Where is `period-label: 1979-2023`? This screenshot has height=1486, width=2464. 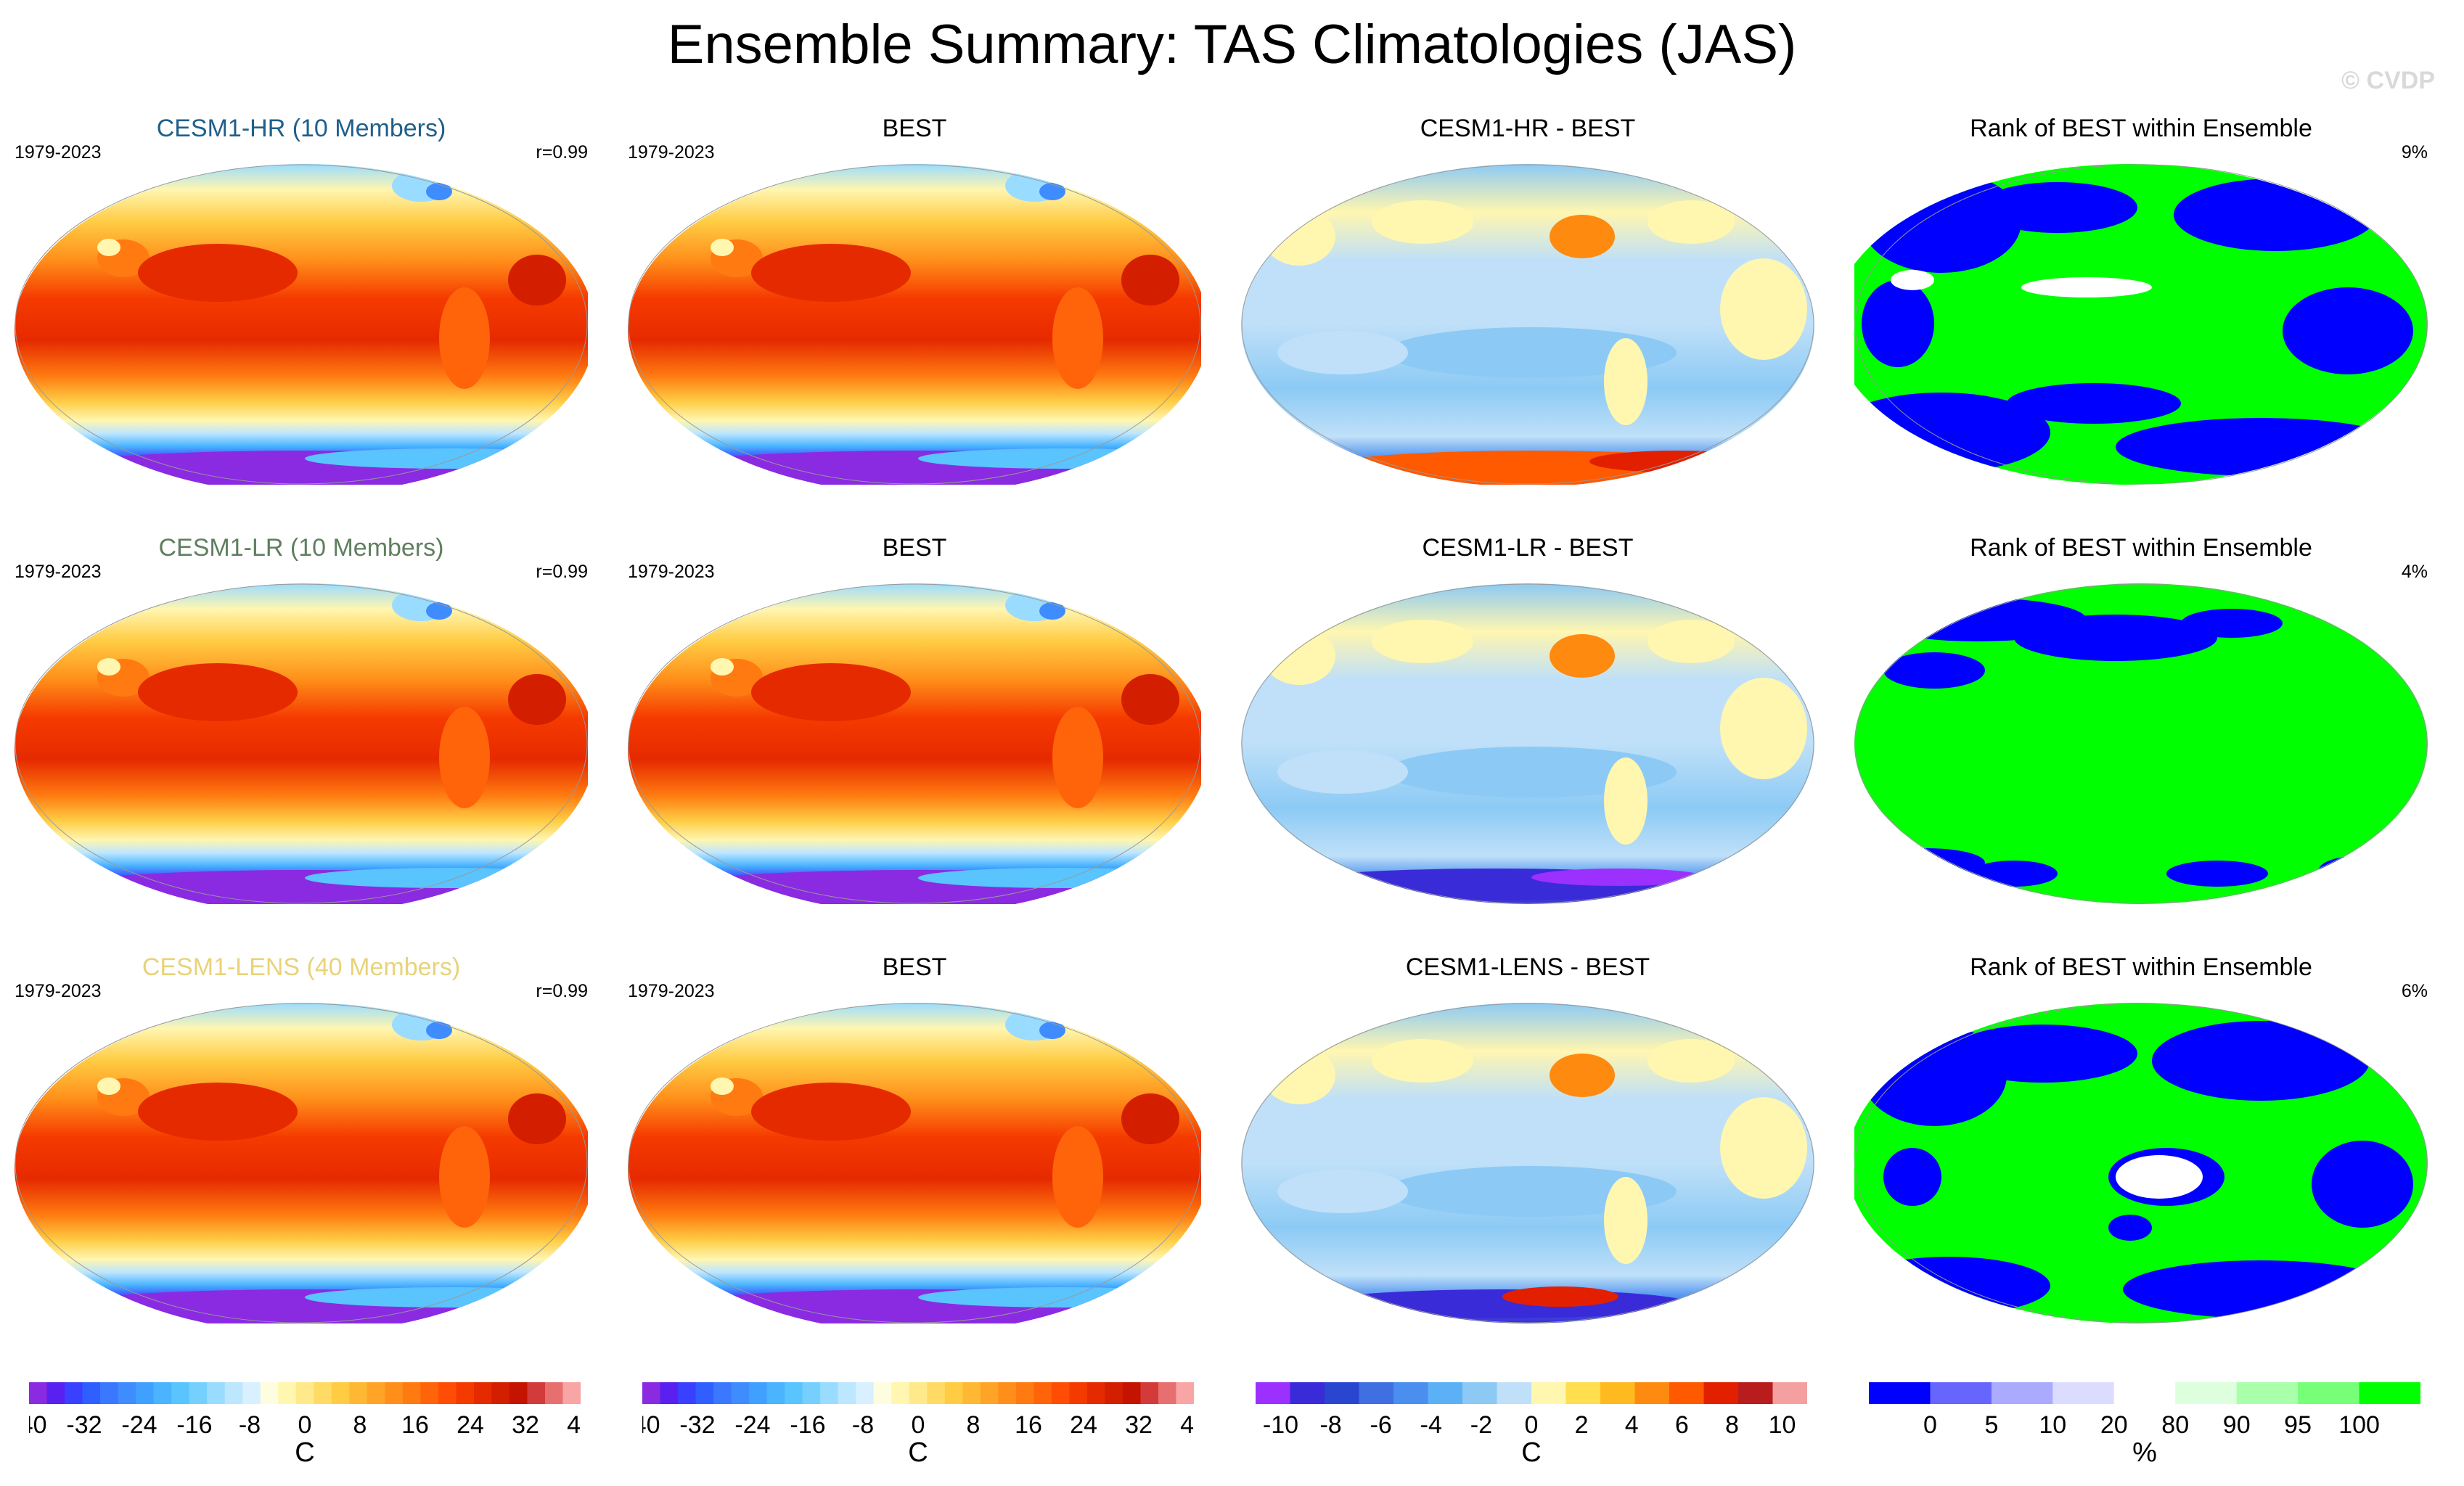
period-label: 1979-2023 is located at coordinates (58, 152).